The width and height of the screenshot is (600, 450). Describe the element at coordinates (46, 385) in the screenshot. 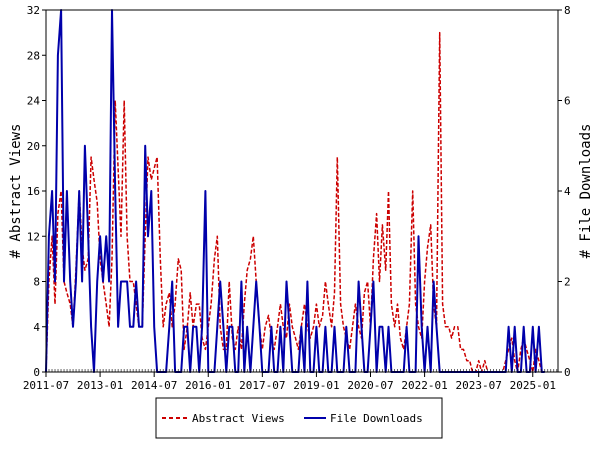

I see `x-tick-label: 2011-07` at that location.